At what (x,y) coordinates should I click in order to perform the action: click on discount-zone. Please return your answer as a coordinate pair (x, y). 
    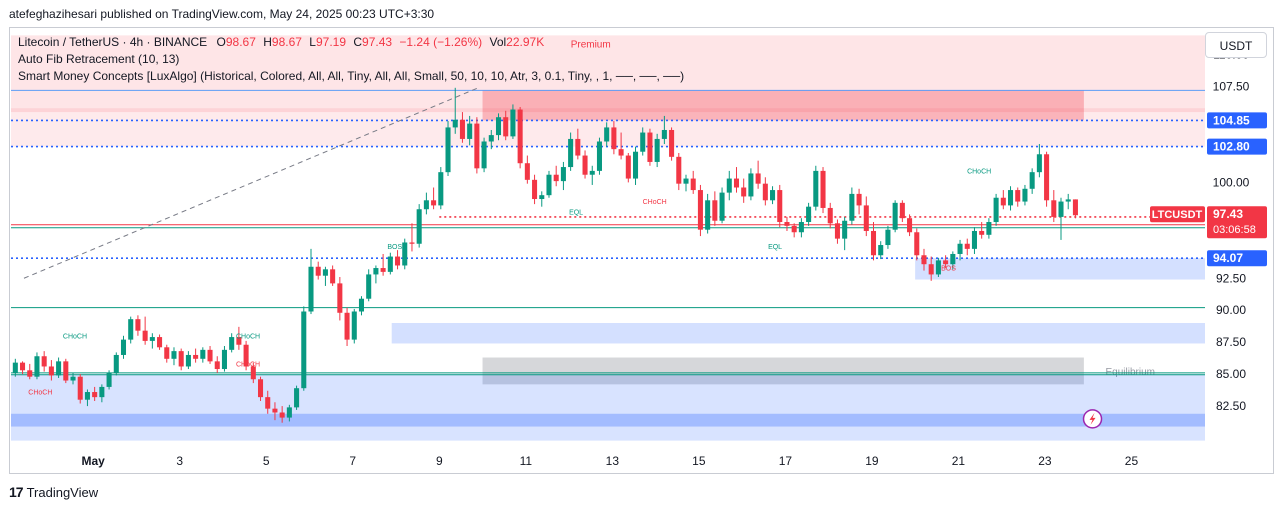
    Looking at the image, I should click on (608, 407).